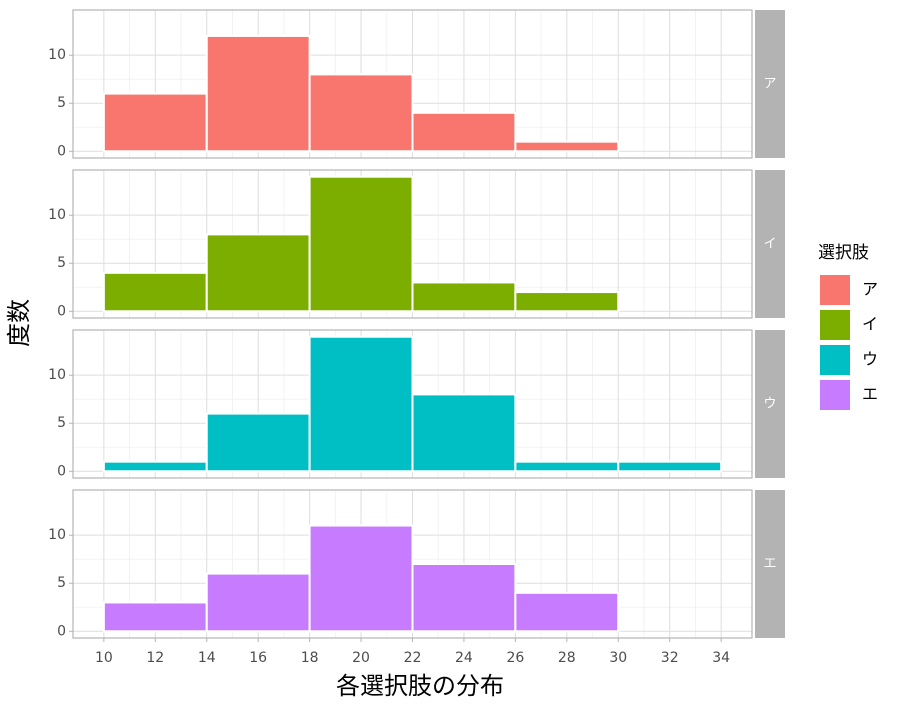 The height and width of the screenshot is (711, 900). What do you see at coordinates (843, 253) in the screenshot?
I see `legend-title: 選択肢` at bounding box center [843, 253].